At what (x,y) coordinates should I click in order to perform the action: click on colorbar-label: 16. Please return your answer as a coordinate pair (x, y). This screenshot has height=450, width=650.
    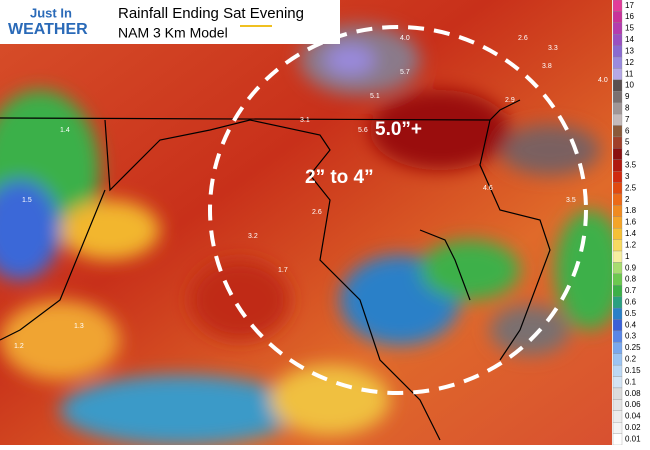
    Looking at the image, I should click on (629, 16).